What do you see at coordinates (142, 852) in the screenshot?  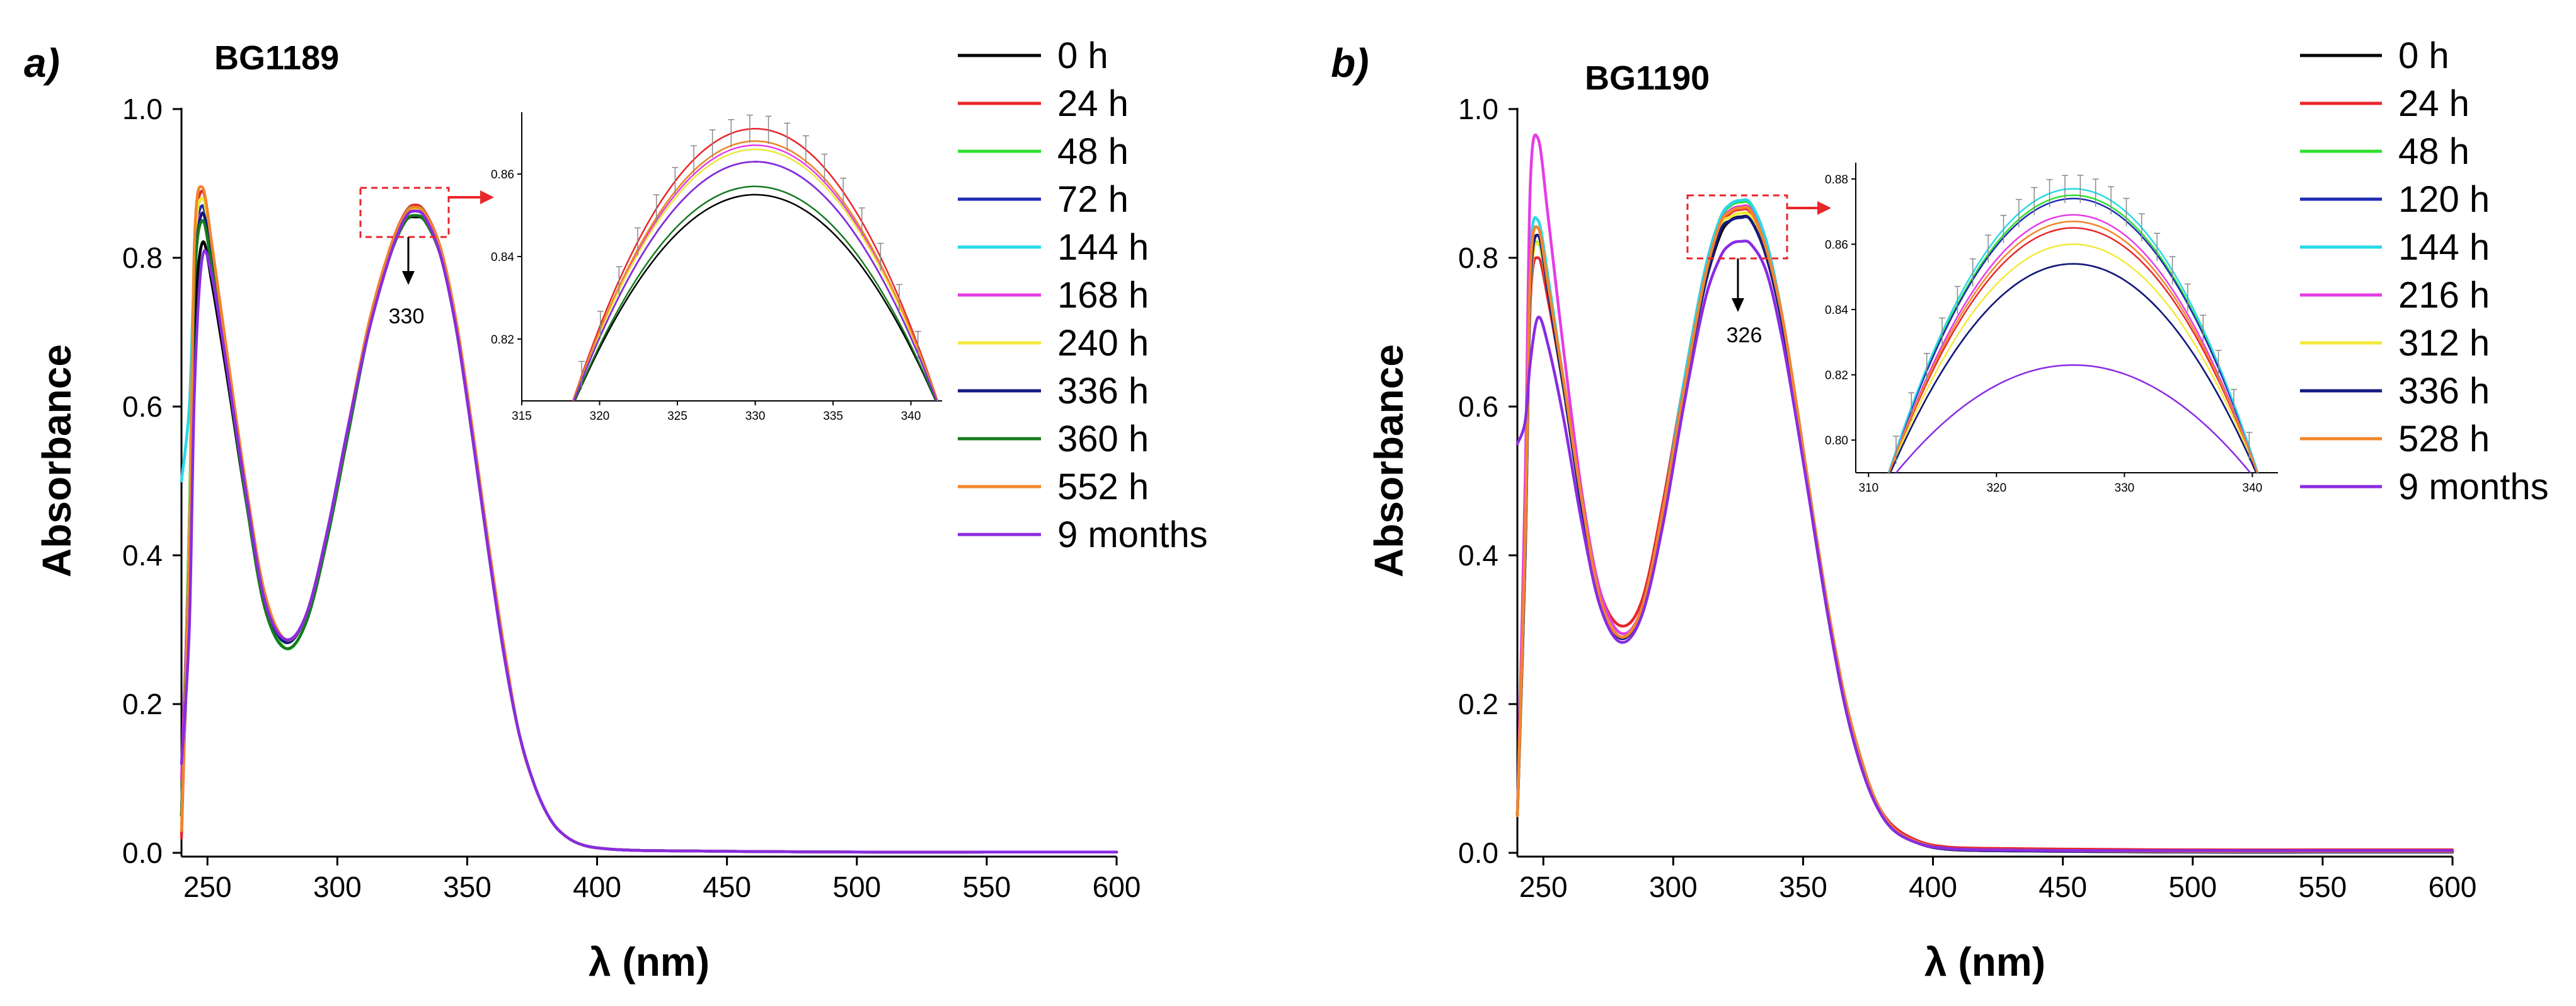 I see `y-tick-label: 0.0` at bounding box center [142, 852].